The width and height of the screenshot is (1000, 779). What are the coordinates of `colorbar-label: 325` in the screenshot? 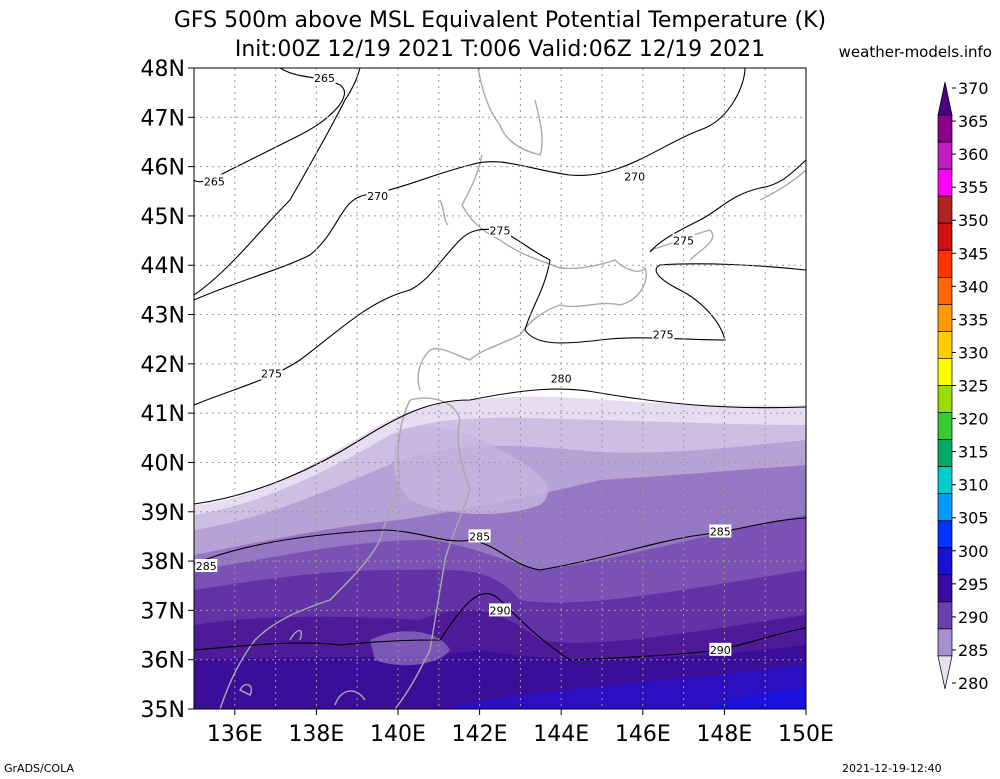 It's located at (973, 386).